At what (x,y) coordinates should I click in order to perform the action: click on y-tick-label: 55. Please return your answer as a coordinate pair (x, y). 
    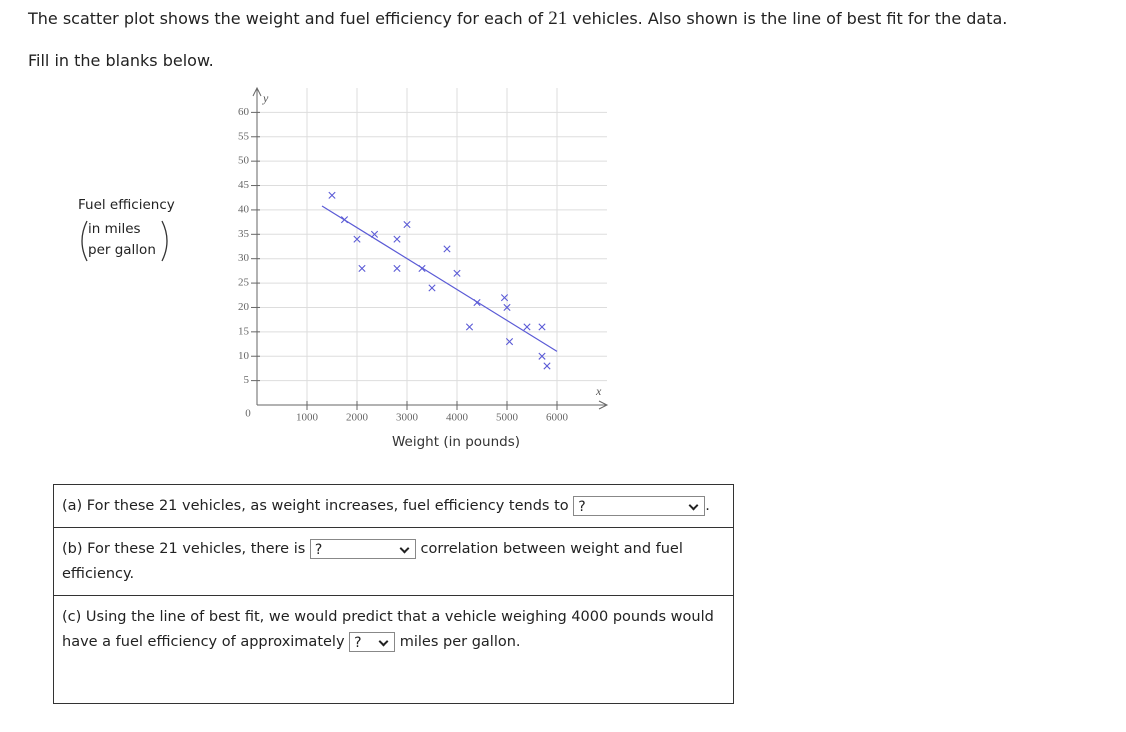
    Looking at the image, I should click on (244, 136).